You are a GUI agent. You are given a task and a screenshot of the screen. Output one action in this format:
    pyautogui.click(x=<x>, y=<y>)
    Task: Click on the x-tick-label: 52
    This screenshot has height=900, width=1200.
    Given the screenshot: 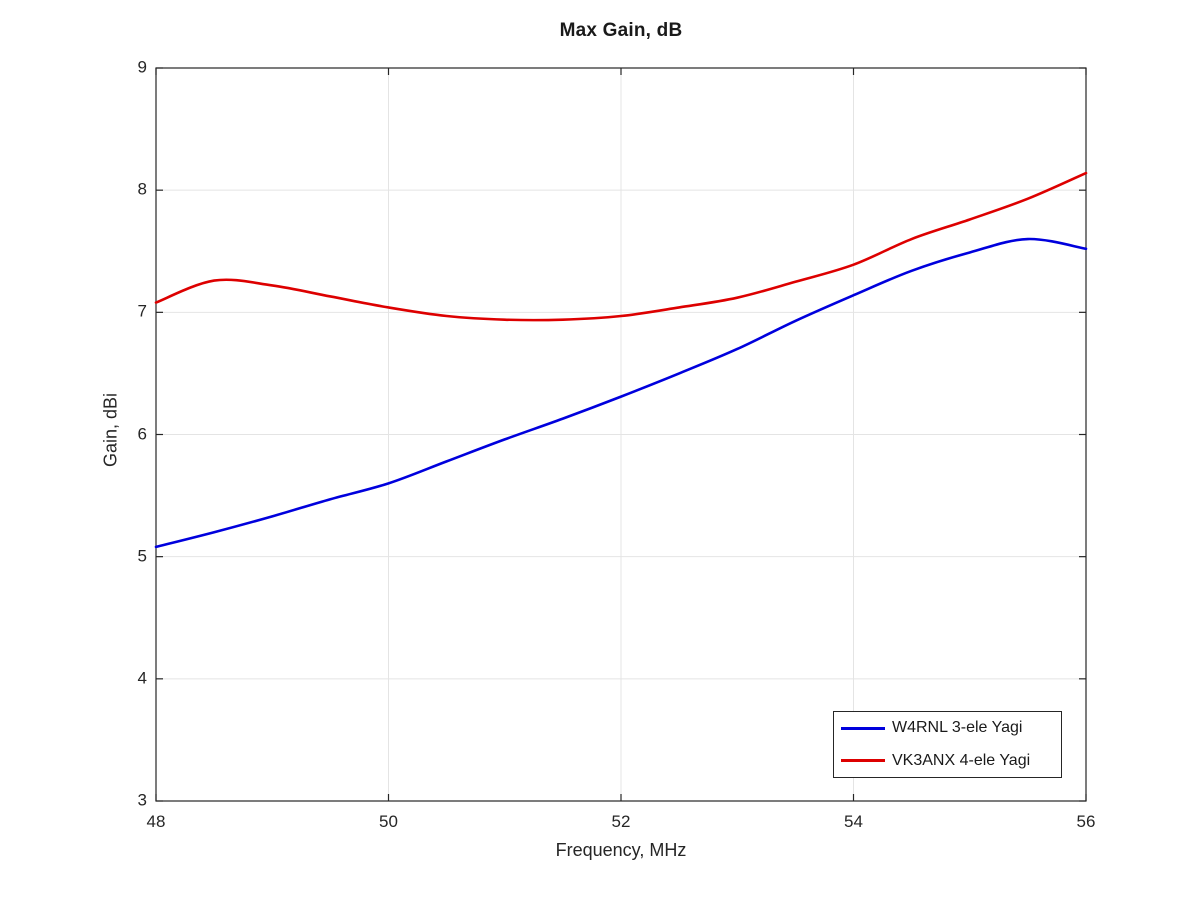 What is the action you would take?
    pyautogui.click(x=621, y=821)
    